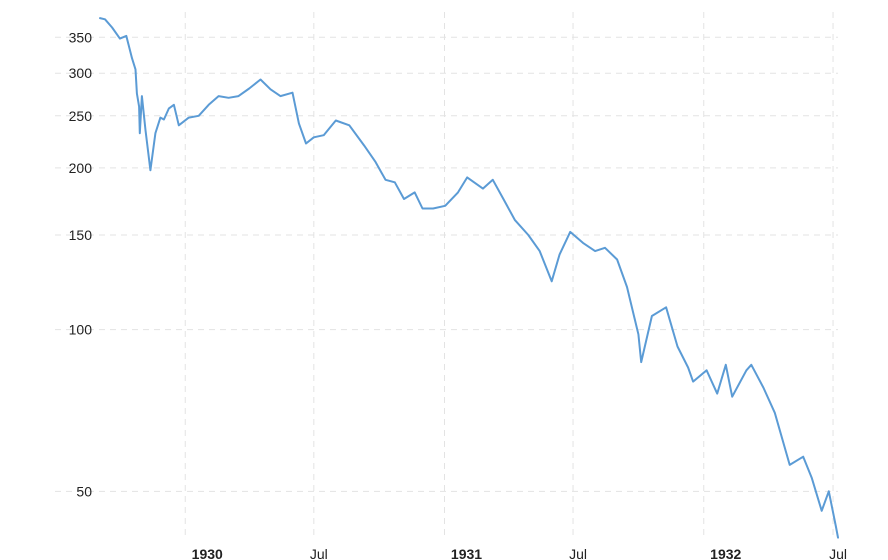 Image resolution: width=888 pixels, height=560 pixels. Describe the element at coordinates (81, 73) in the screenshot. I see `y-tick-label: 300` at that location.